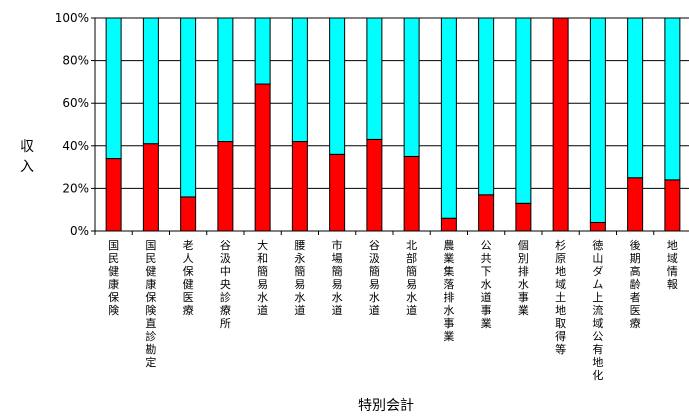  I want to click on x-category-label: 杉原地域土地取得等, so click(560, 297).